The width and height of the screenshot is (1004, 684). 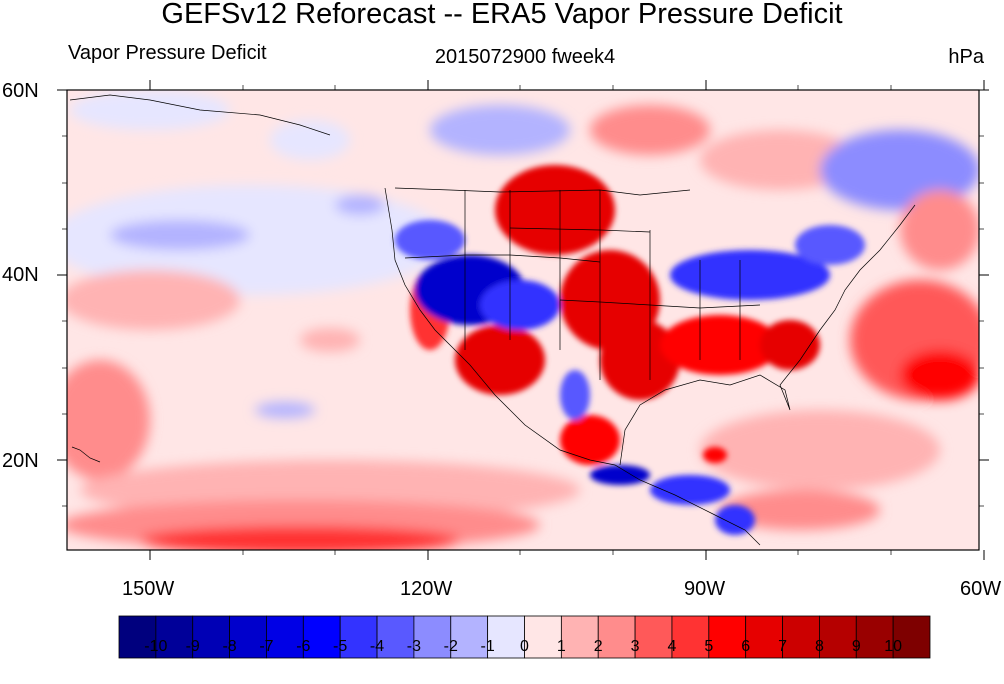 I want to click on colorbar-tick-label: 0, so click(x=524, y=646).